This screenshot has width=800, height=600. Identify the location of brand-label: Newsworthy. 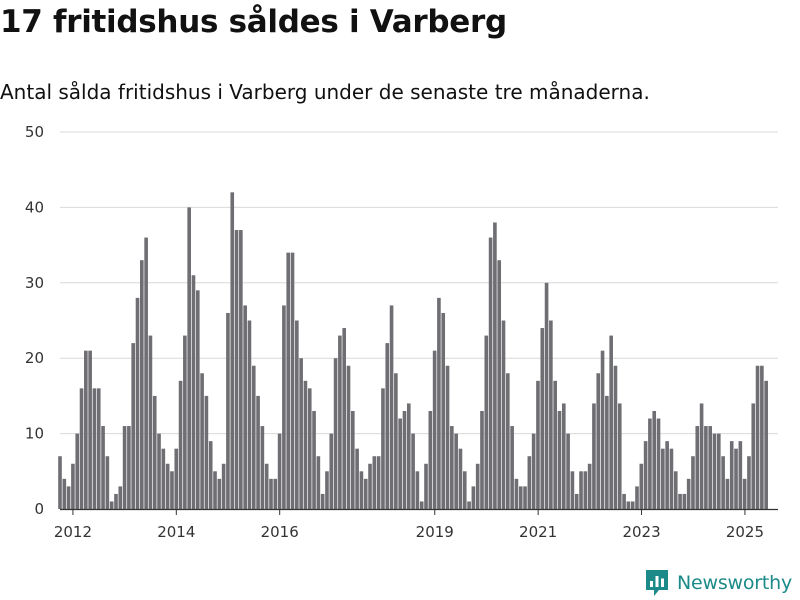
(735, 583).